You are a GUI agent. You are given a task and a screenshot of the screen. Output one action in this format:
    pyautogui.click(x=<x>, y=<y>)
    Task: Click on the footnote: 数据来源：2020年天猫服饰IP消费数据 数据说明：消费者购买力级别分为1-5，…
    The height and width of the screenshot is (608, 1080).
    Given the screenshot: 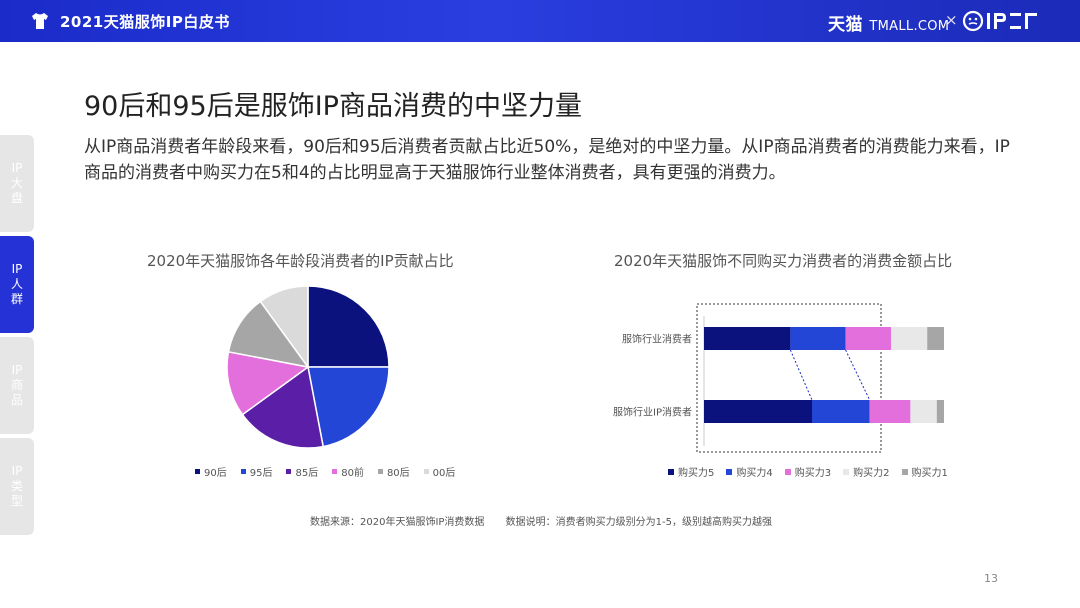 What is the action you would take?
    pyautogui.click(x=550, y=520)
    